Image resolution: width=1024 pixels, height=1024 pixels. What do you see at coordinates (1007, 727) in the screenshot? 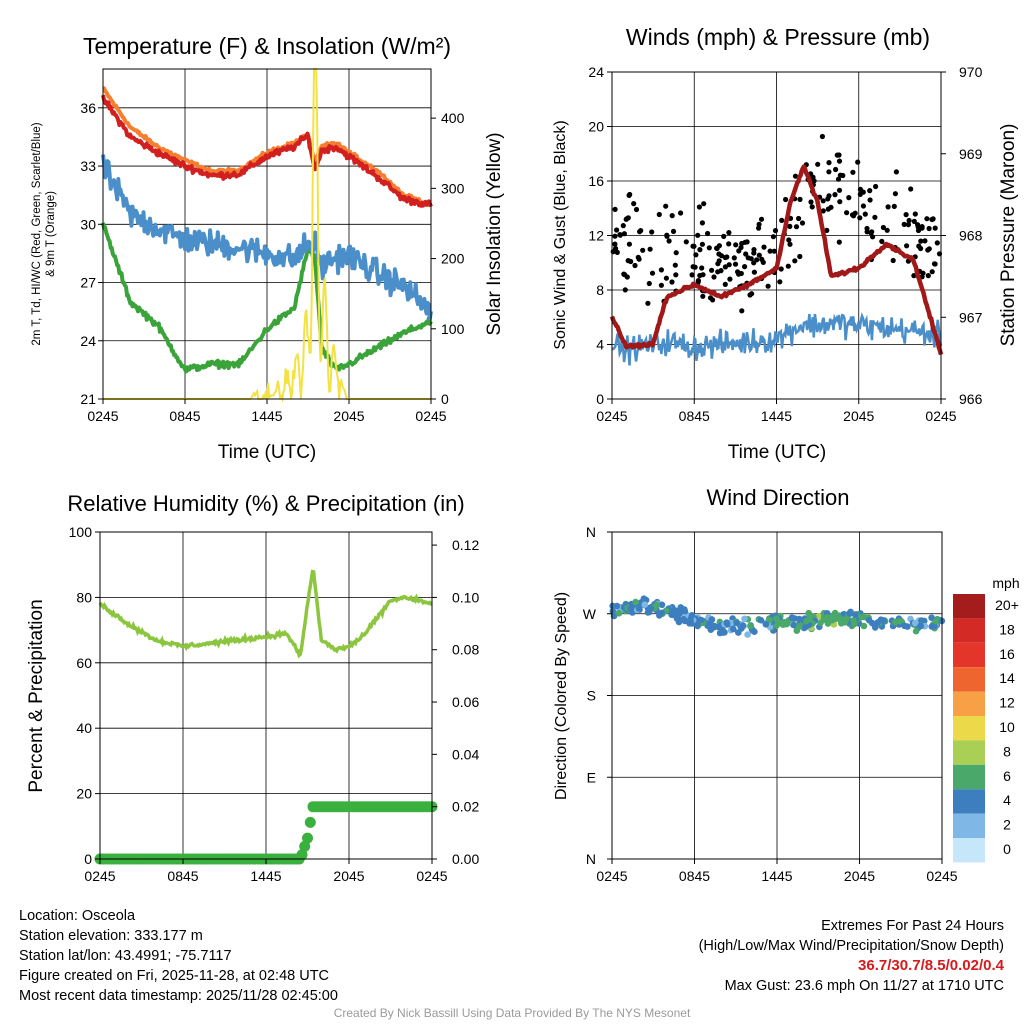
I see `legend-label: 10` at bounding box center [1007, 727].